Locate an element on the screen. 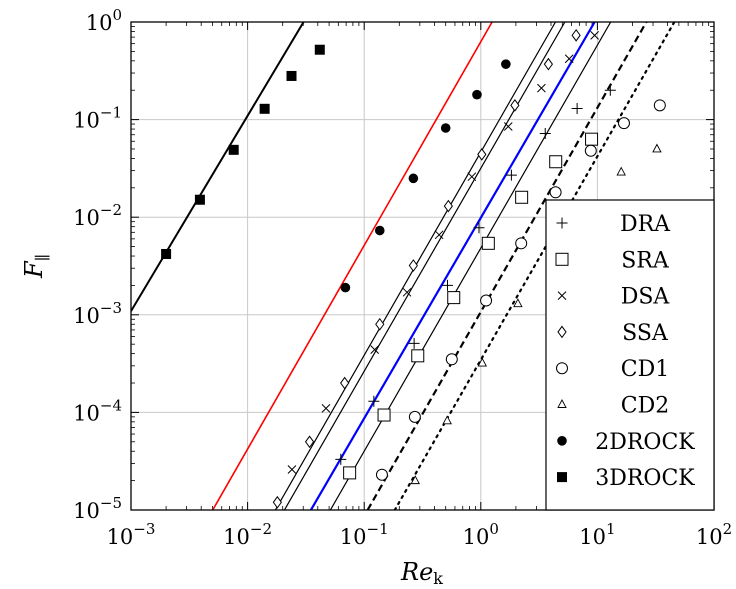 The height and width of the screenshot is (589, 736). y-tick-label: 10⁰ is located at coordinates (104, 20).